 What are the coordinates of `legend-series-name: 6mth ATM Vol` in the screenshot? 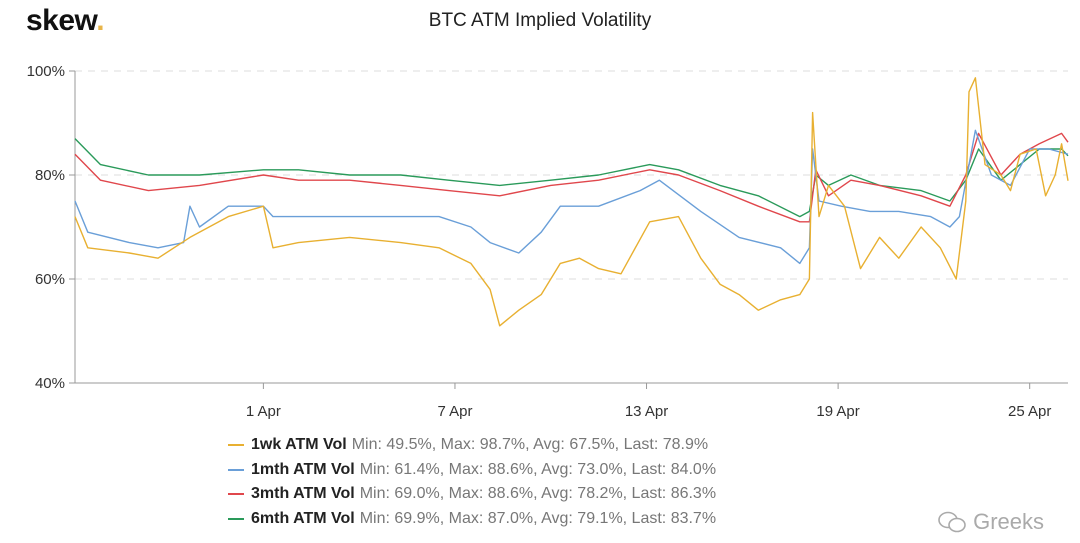 It's located at (303, 518).